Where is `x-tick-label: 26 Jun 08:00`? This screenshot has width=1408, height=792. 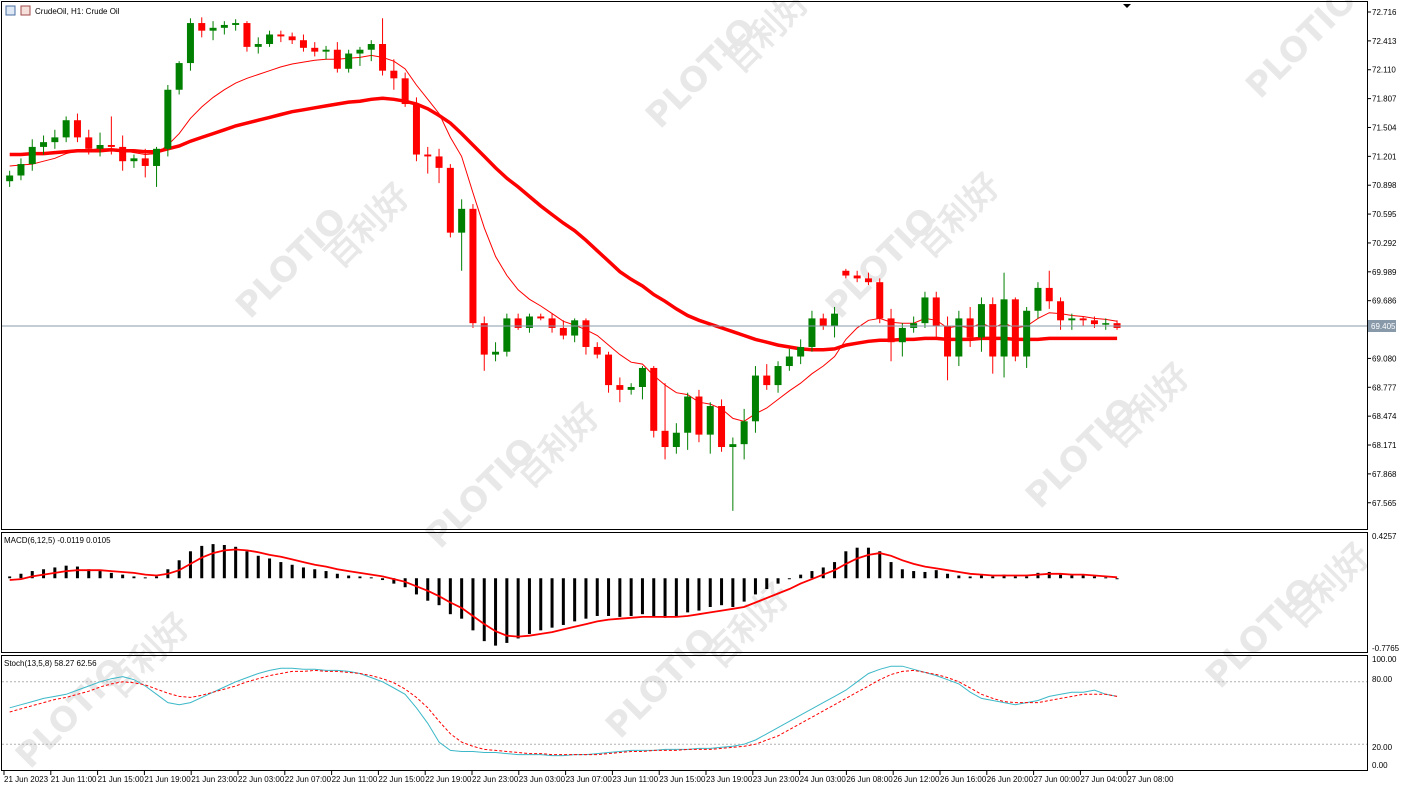
x-tick-label: 26 Jun 08:00 is located at coordinates (869, 779).